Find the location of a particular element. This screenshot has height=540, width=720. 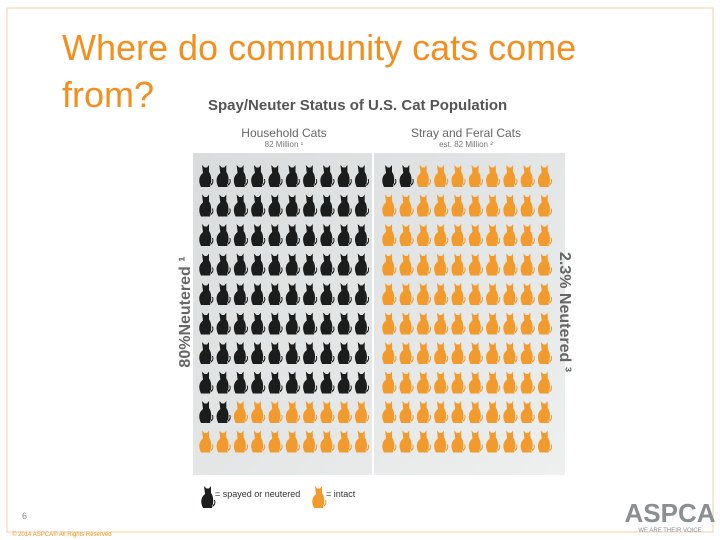

panel-heading: Household Cats is located at coordinates (283, 133).